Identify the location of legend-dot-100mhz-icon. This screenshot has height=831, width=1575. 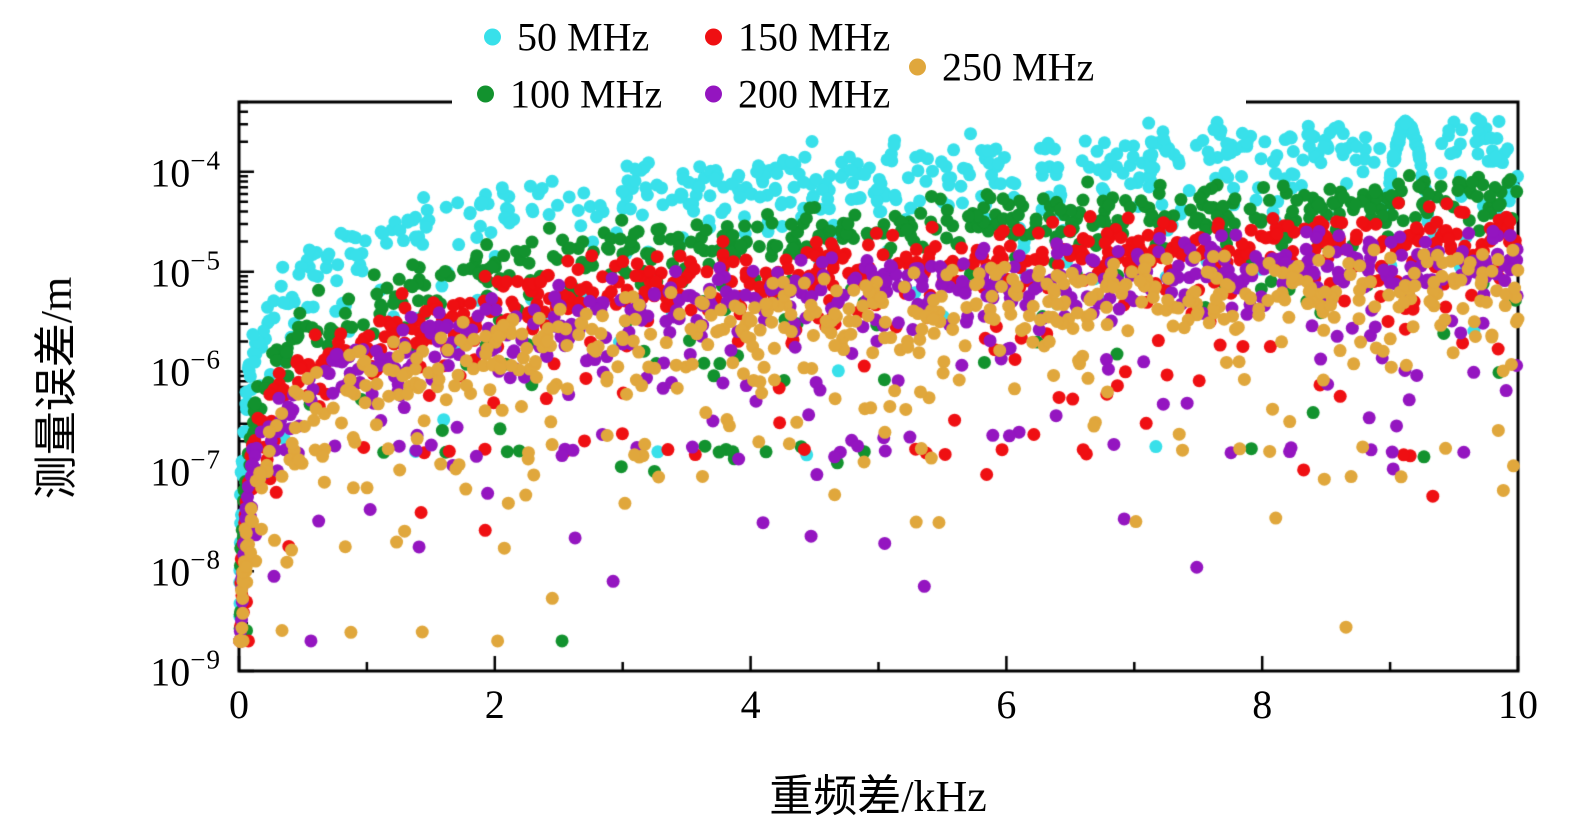
(485, 94).